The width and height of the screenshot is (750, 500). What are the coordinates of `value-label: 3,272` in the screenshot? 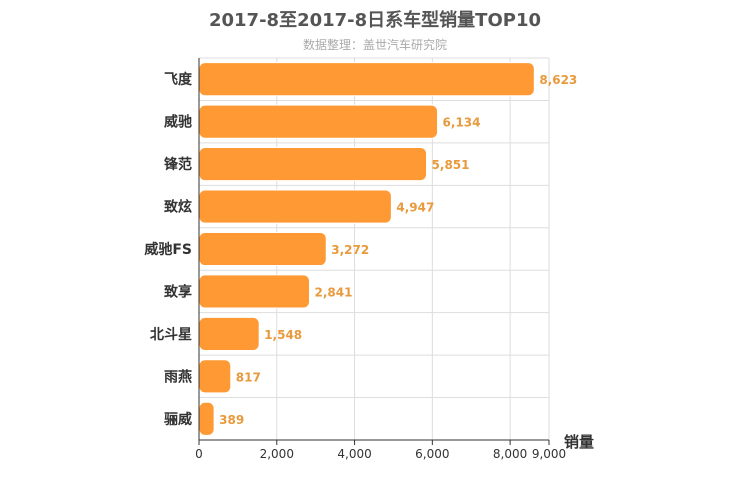 It's located at (350, 250).